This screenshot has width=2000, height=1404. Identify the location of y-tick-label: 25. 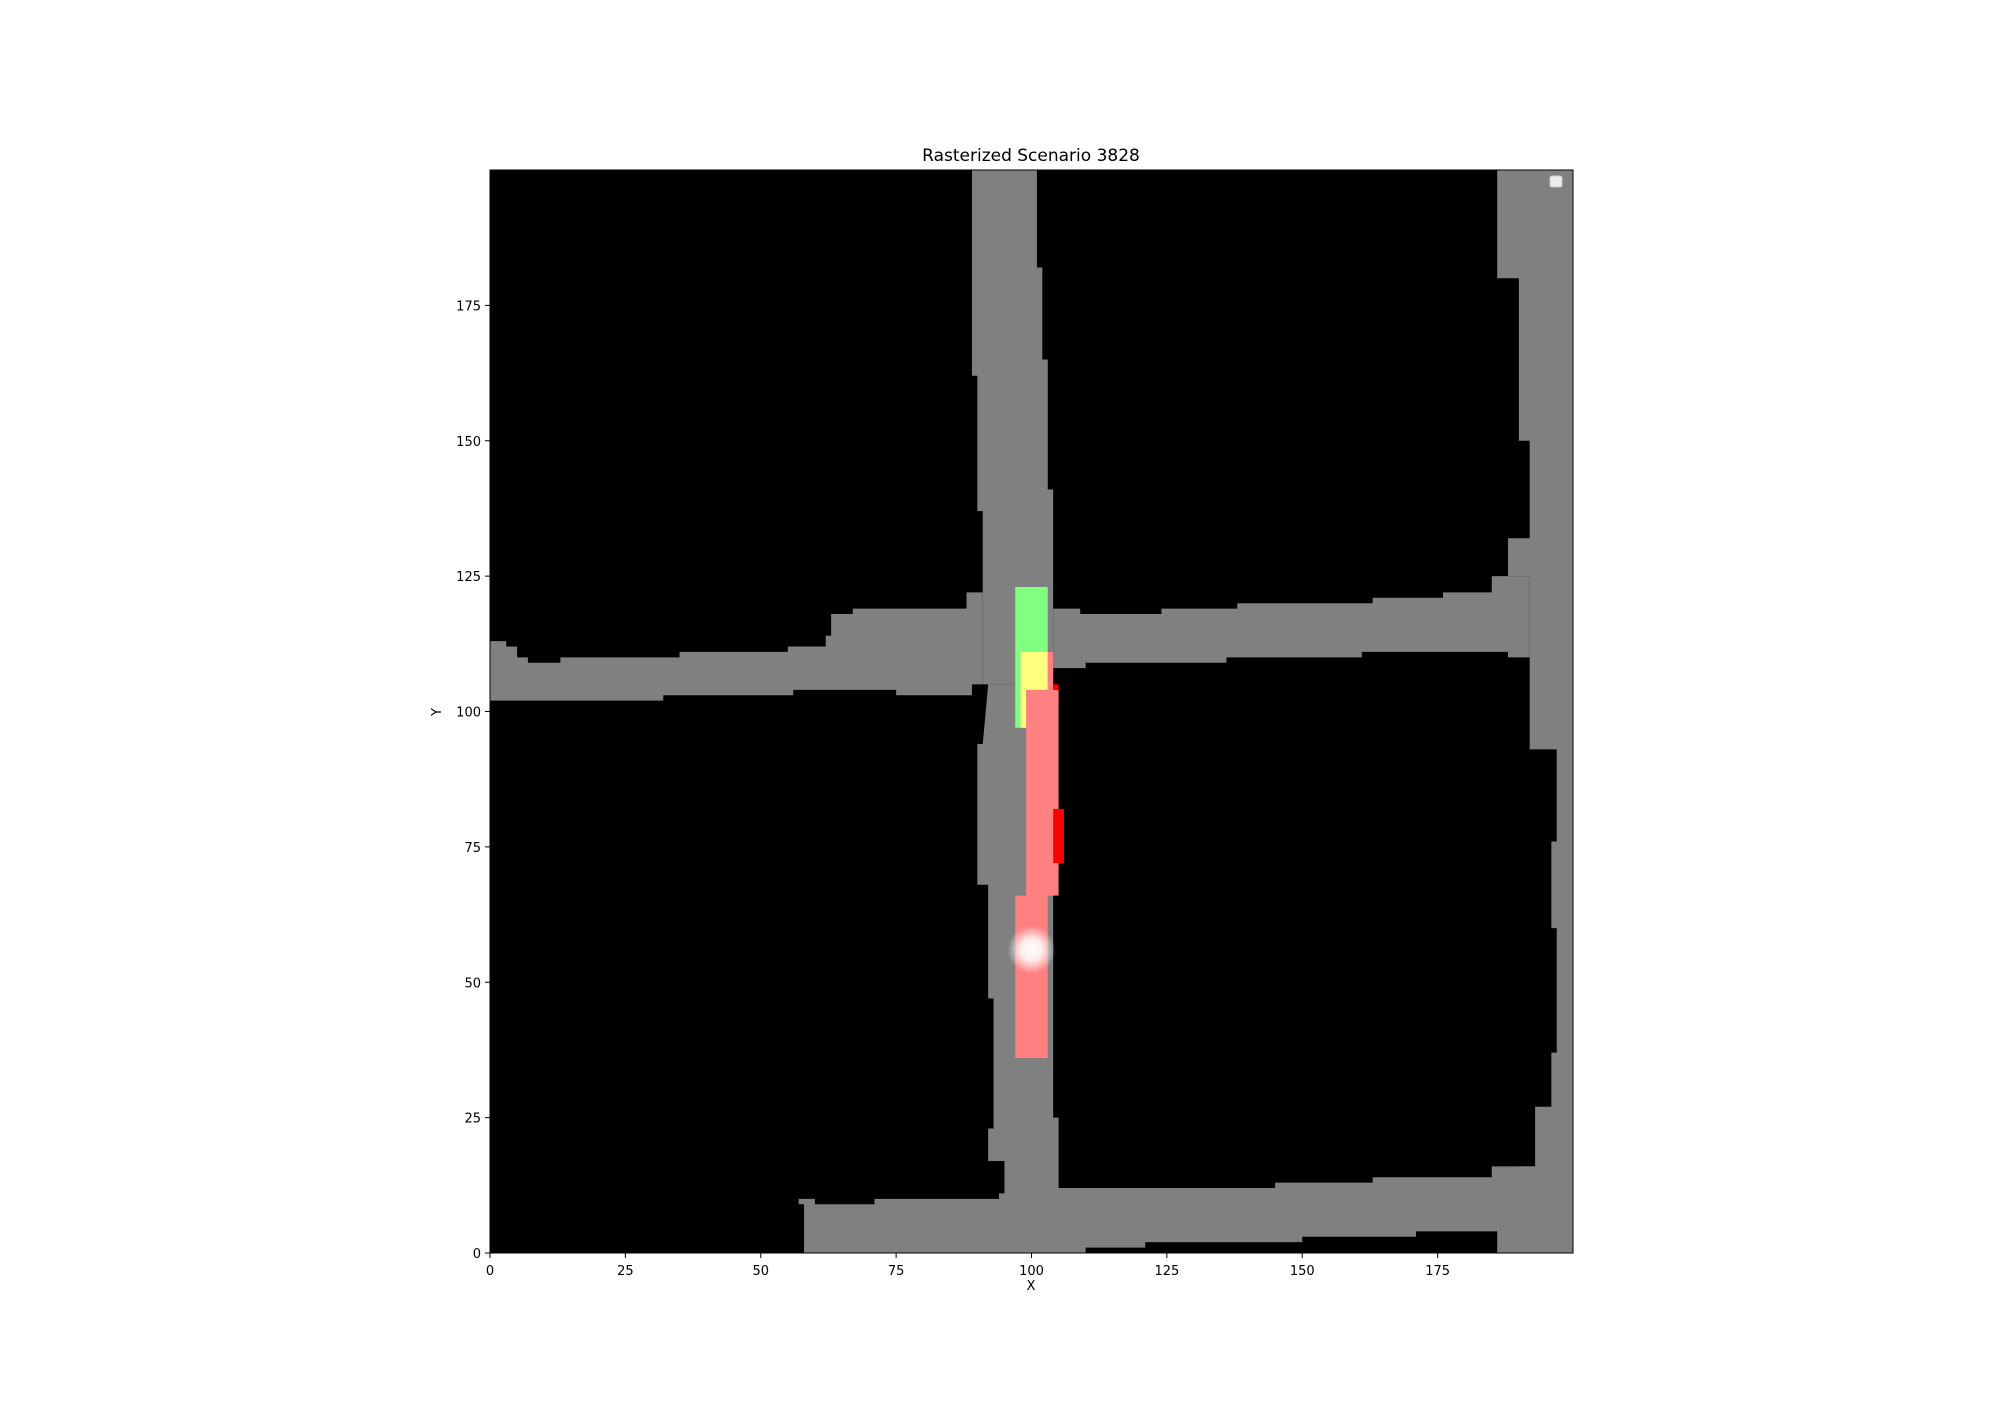
(472, 1119).